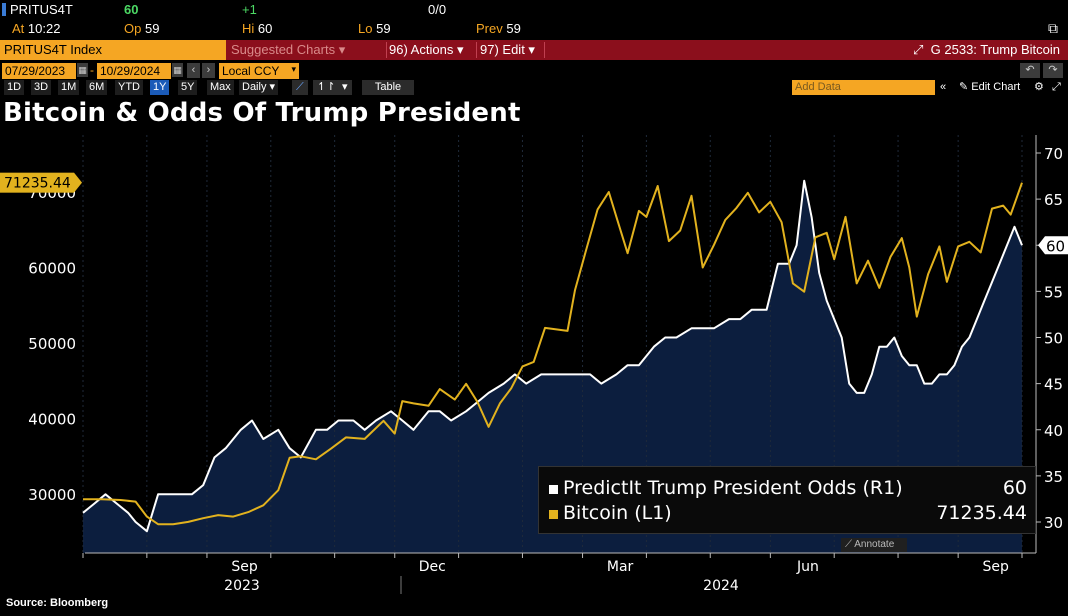 The image size is (1068, 616). Describe the element at coordinates (4, 9) in the screenshot. I see `security-marker` at that location.